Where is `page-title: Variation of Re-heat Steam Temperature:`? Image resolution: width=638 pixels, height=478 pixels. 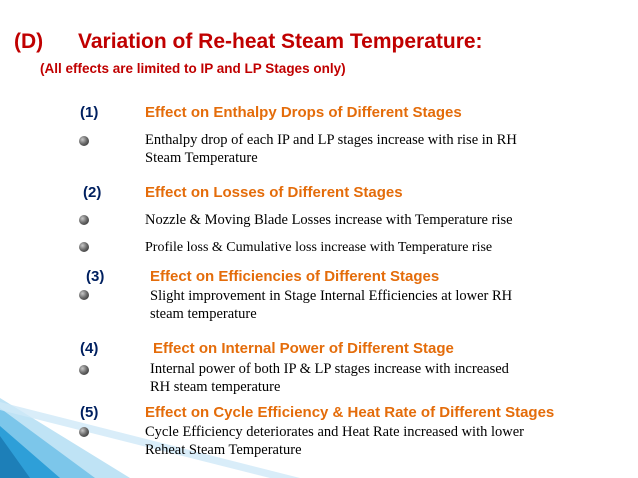 page-title: Variation of Re-heat Steam Temperature: is located at coordinates (280, 41).